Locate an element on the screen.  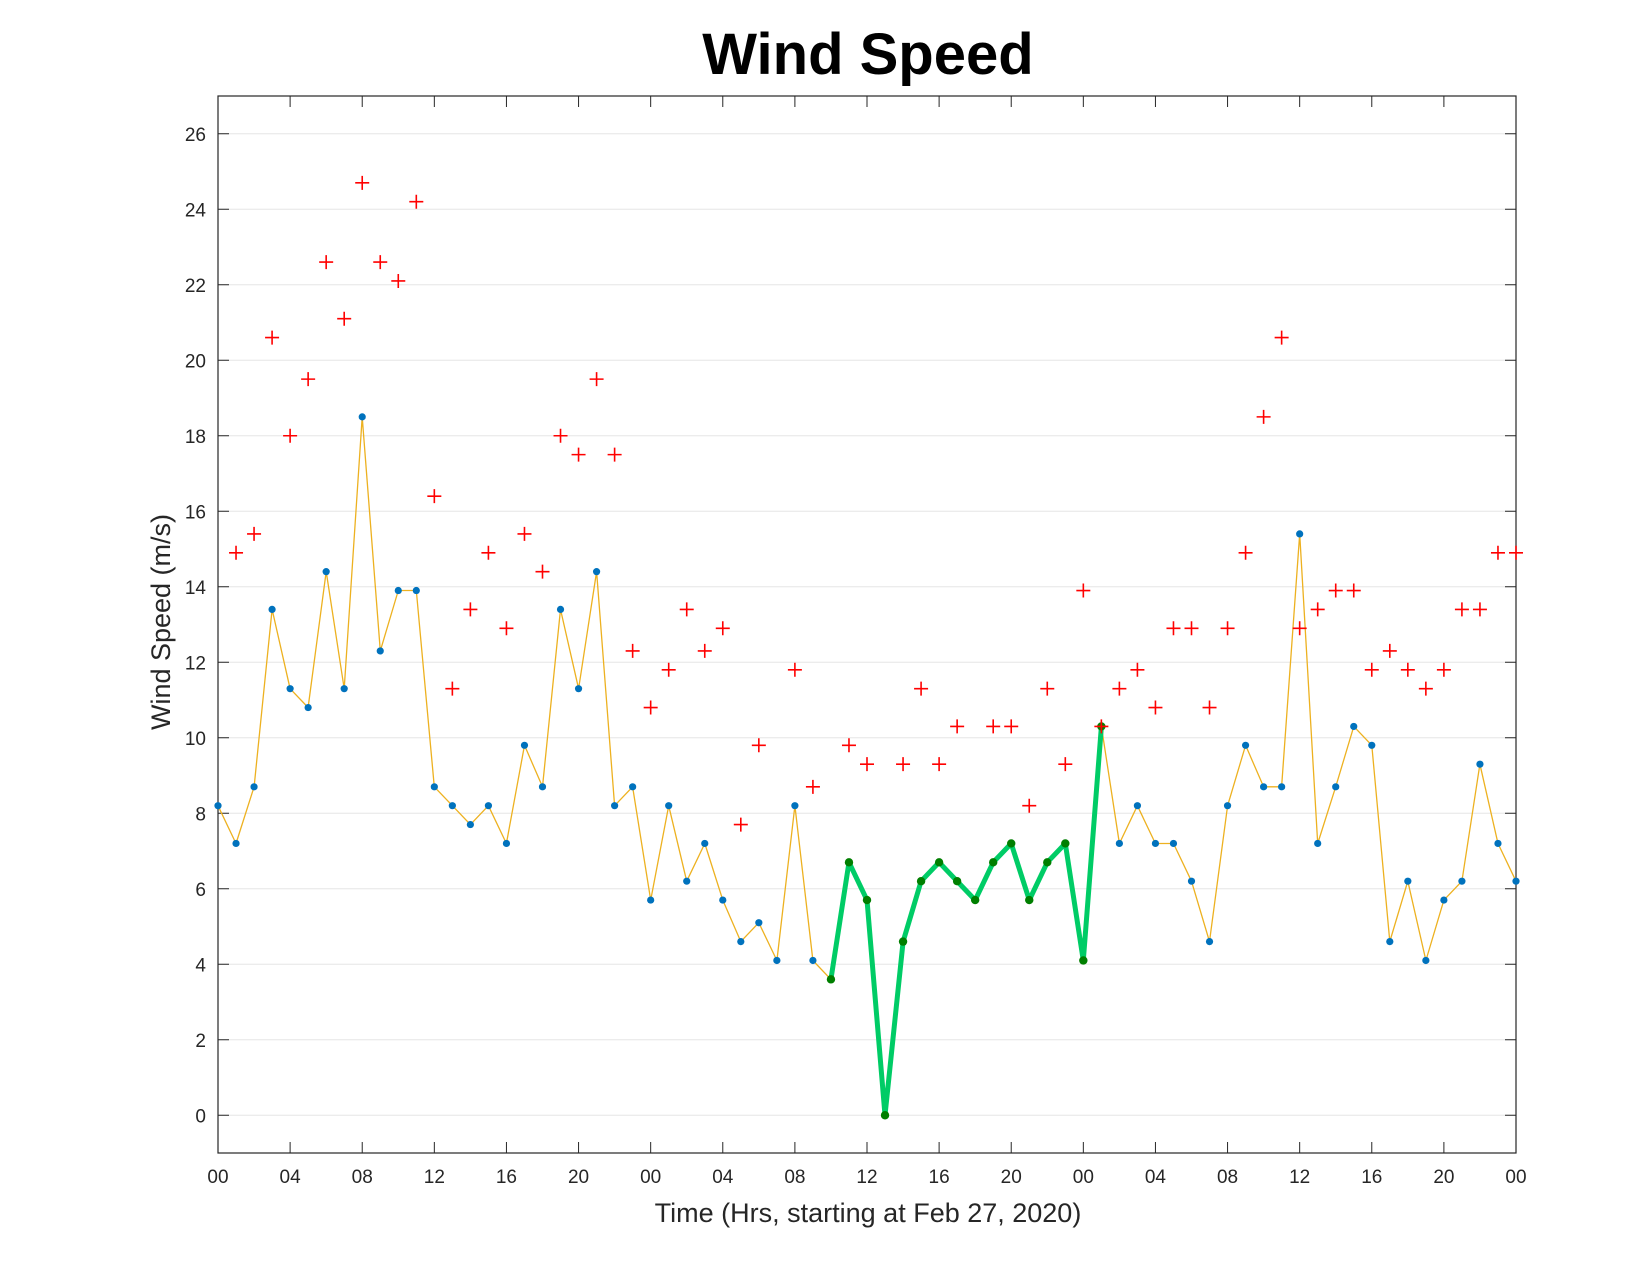
y-tick-label: 14 is located at coordinates (196, 588).